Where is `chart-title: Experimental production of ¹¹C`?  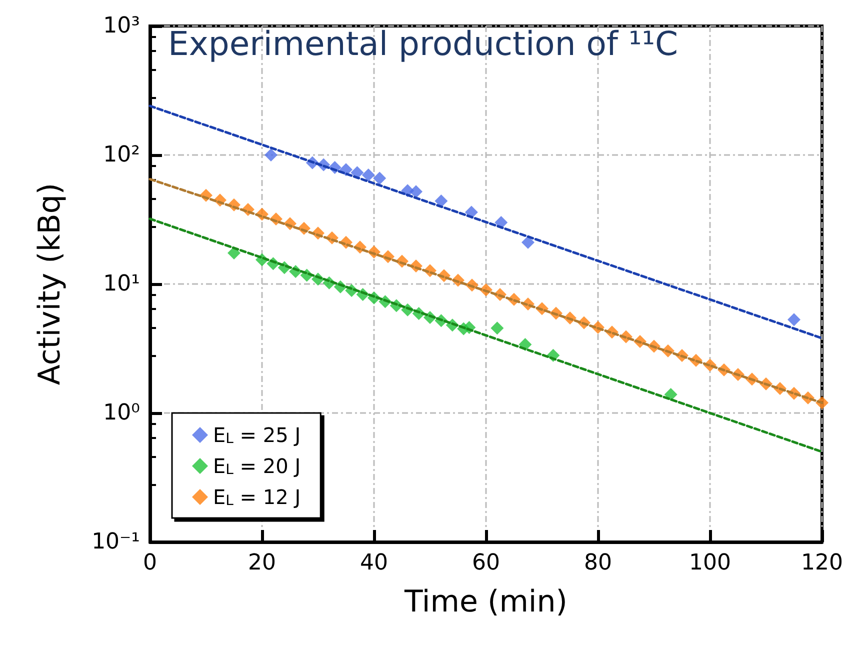
chart-title: Experimental production of ¹¹C is located at coordinates (423, 43).